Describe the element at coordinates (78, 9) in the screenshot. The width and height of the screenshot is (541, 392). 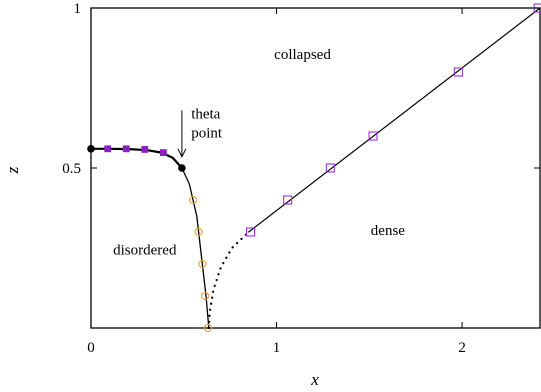
I see `y-tick-label: 1` at that location.